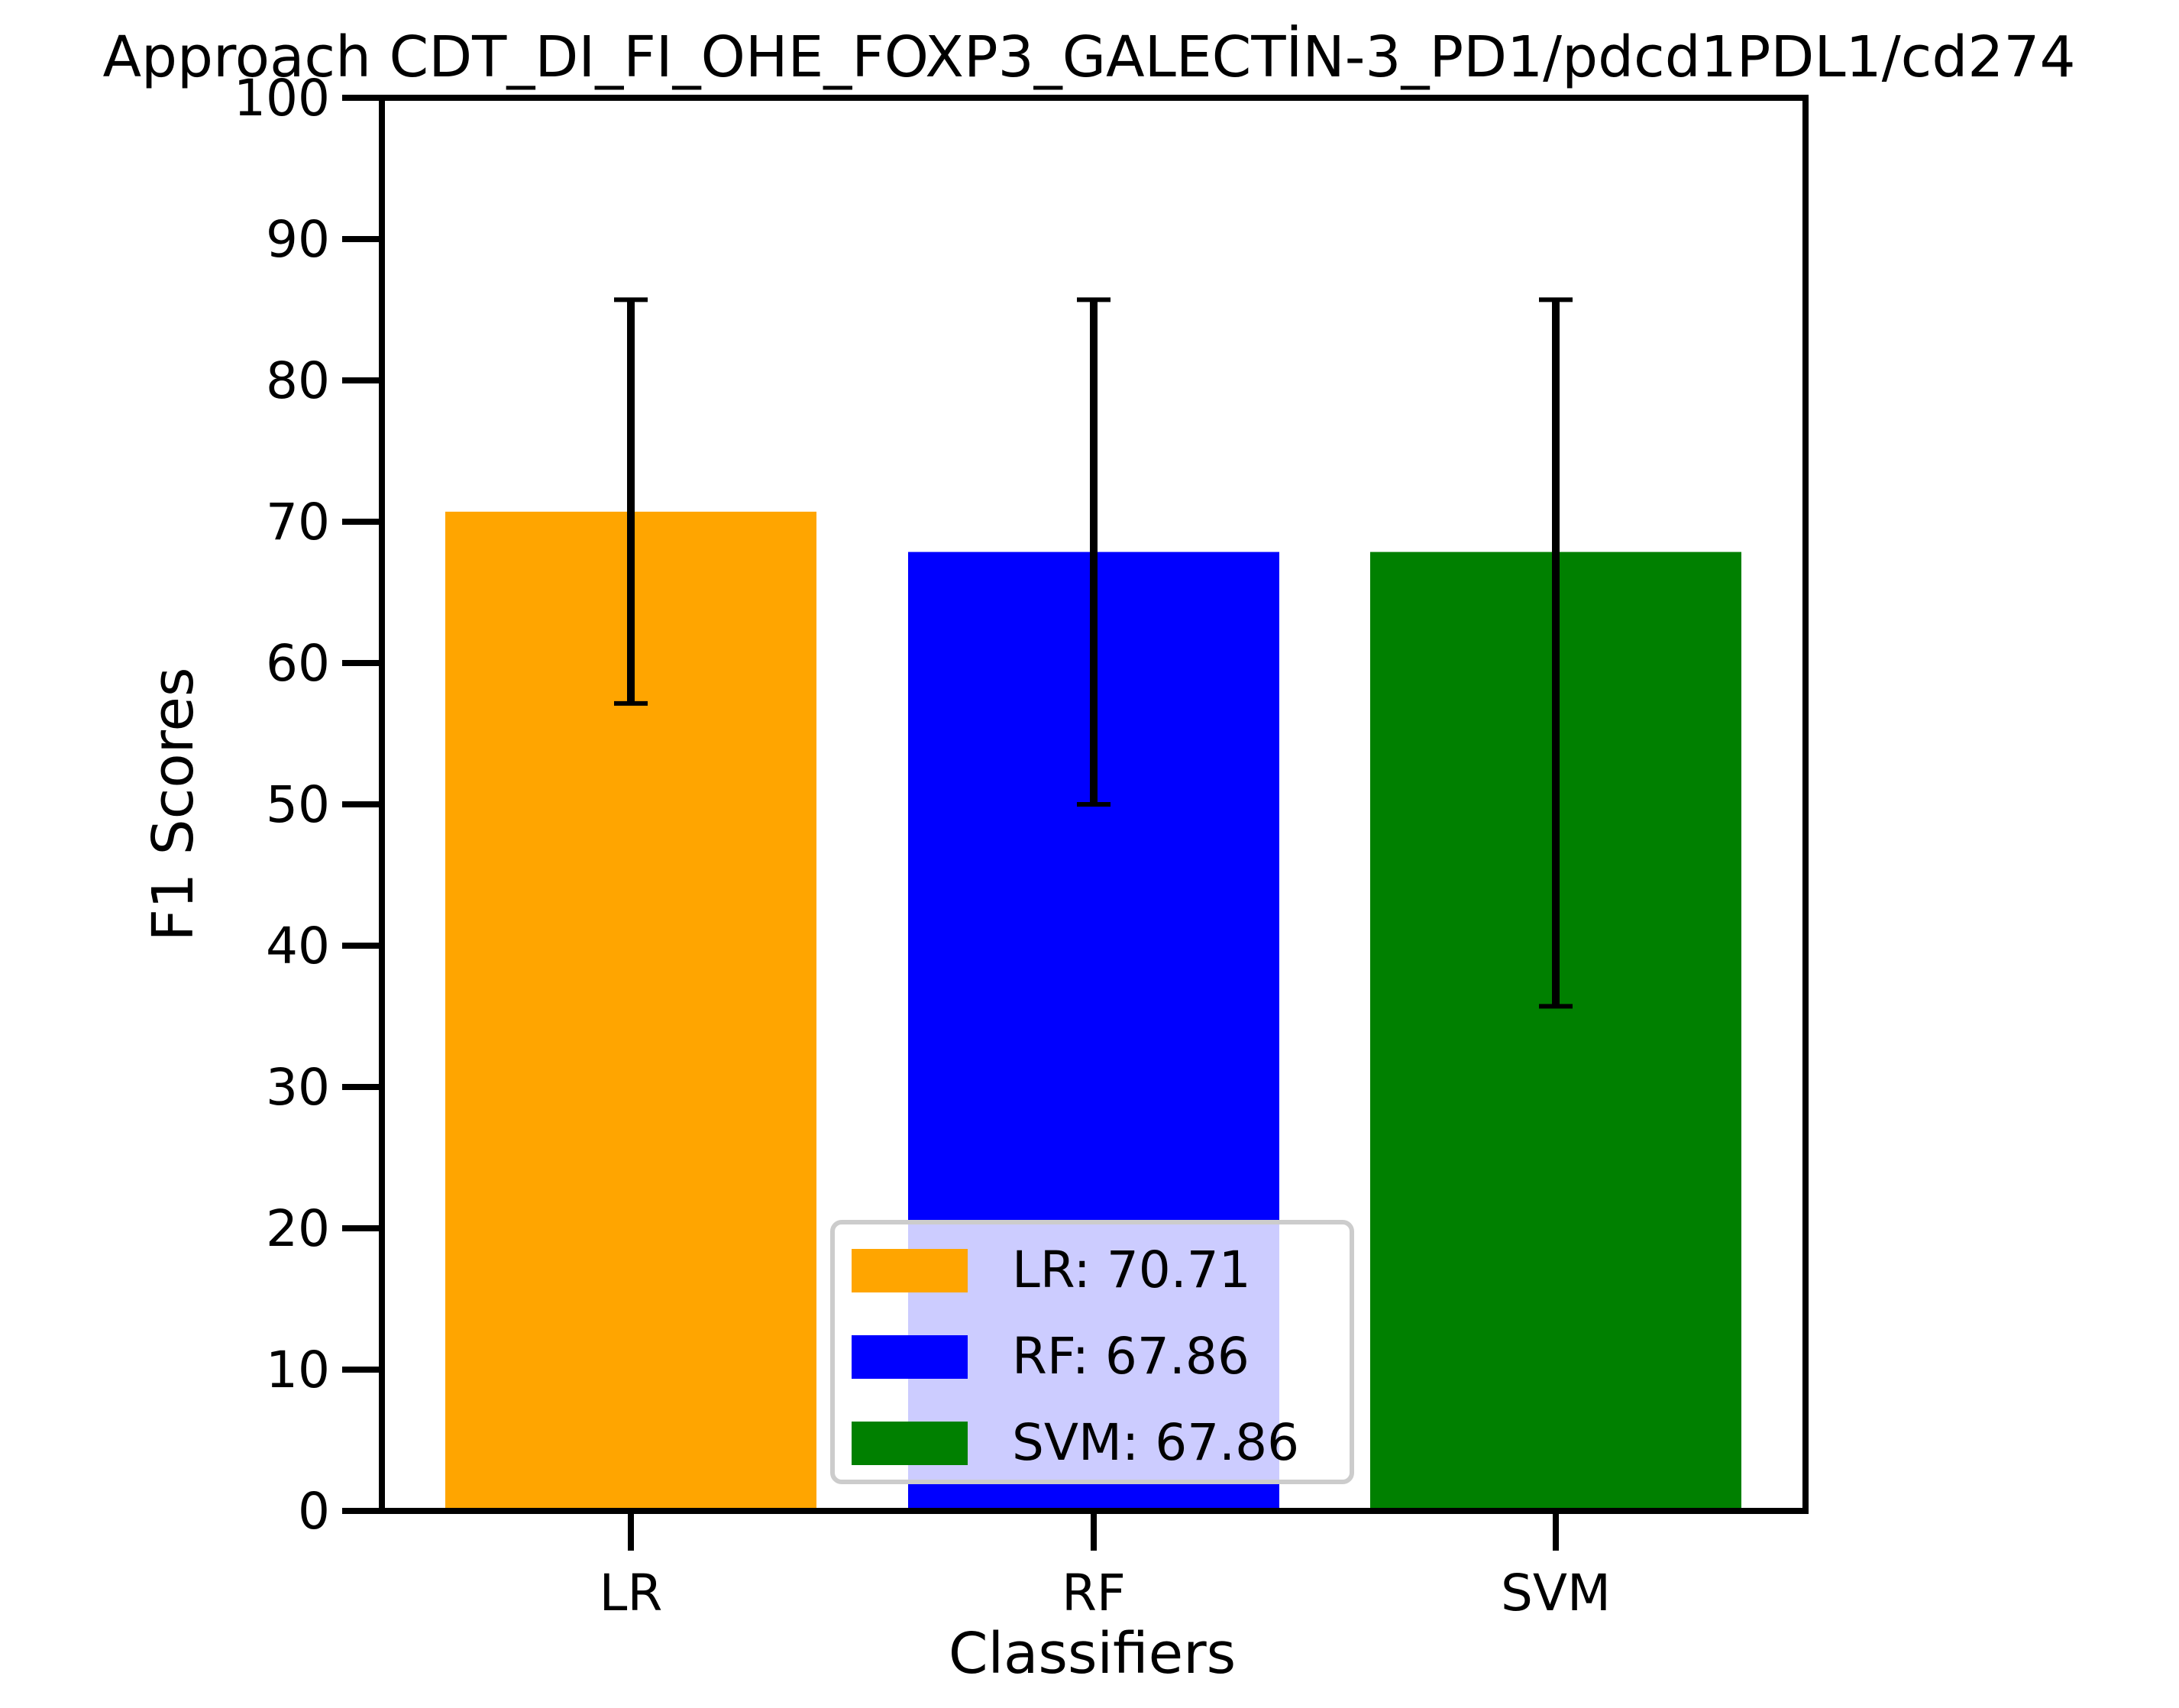 This screenshot has width=2179, height=1708. I want to click on y-tick-label: 50, so click(298, 804).